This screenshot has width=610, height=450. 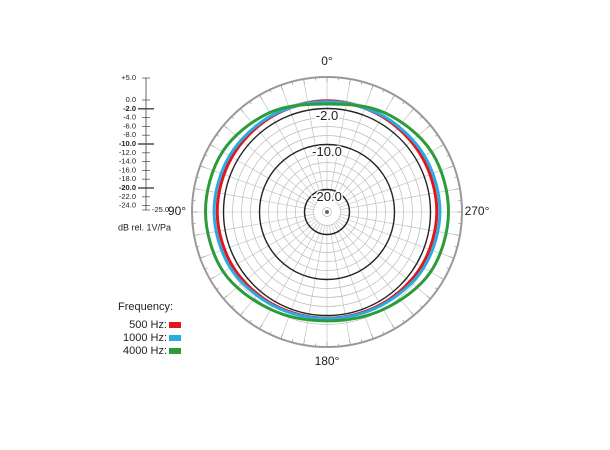 I want to click on ring-label: -10.0, so click(x=327, y=151).